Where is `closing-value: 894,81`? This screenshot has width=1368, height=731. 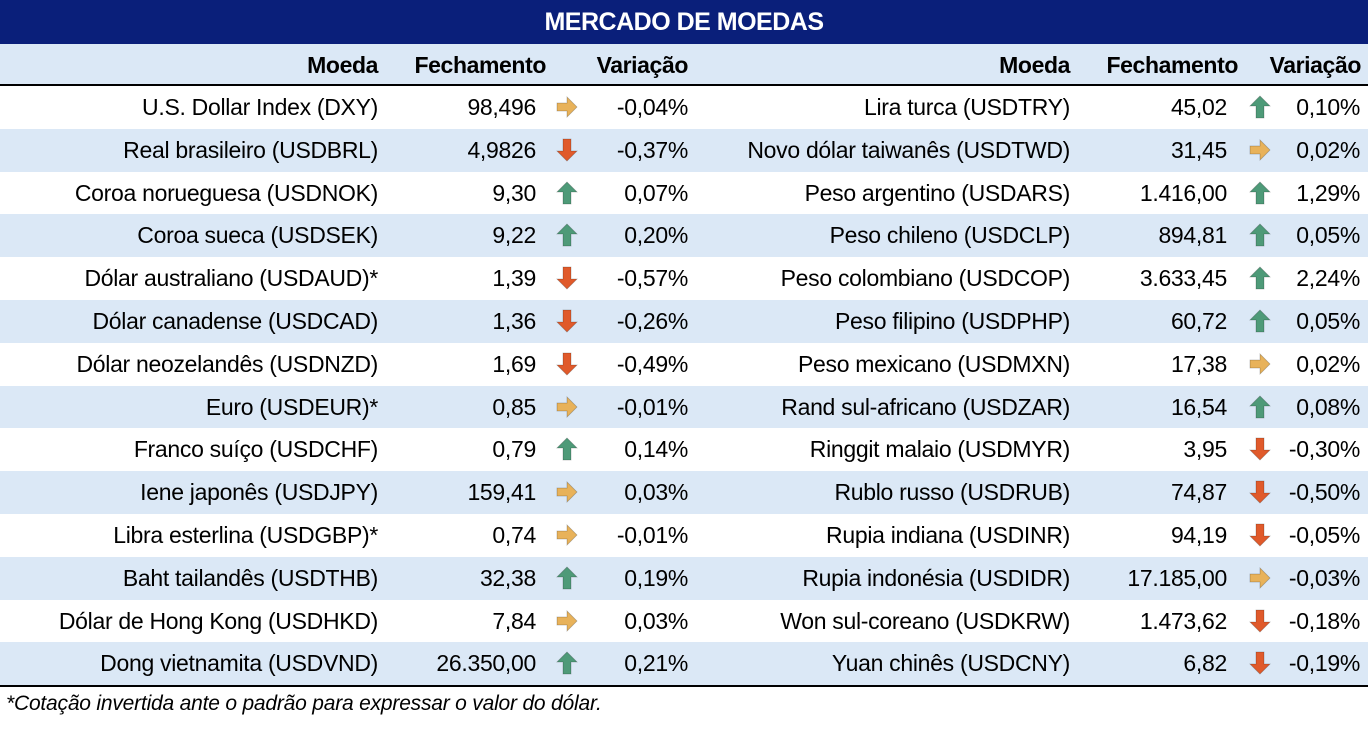
closing-value: 894,81 is located at coordinates (1192, 235).